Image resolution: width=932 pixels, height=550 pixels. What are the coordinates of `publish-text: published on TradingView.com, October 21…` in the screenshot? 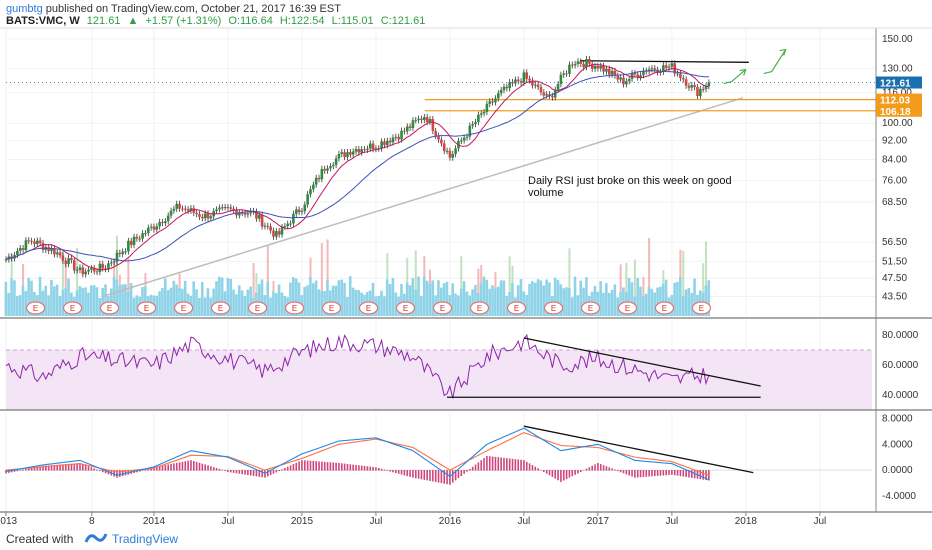 It's located at (193, 9).